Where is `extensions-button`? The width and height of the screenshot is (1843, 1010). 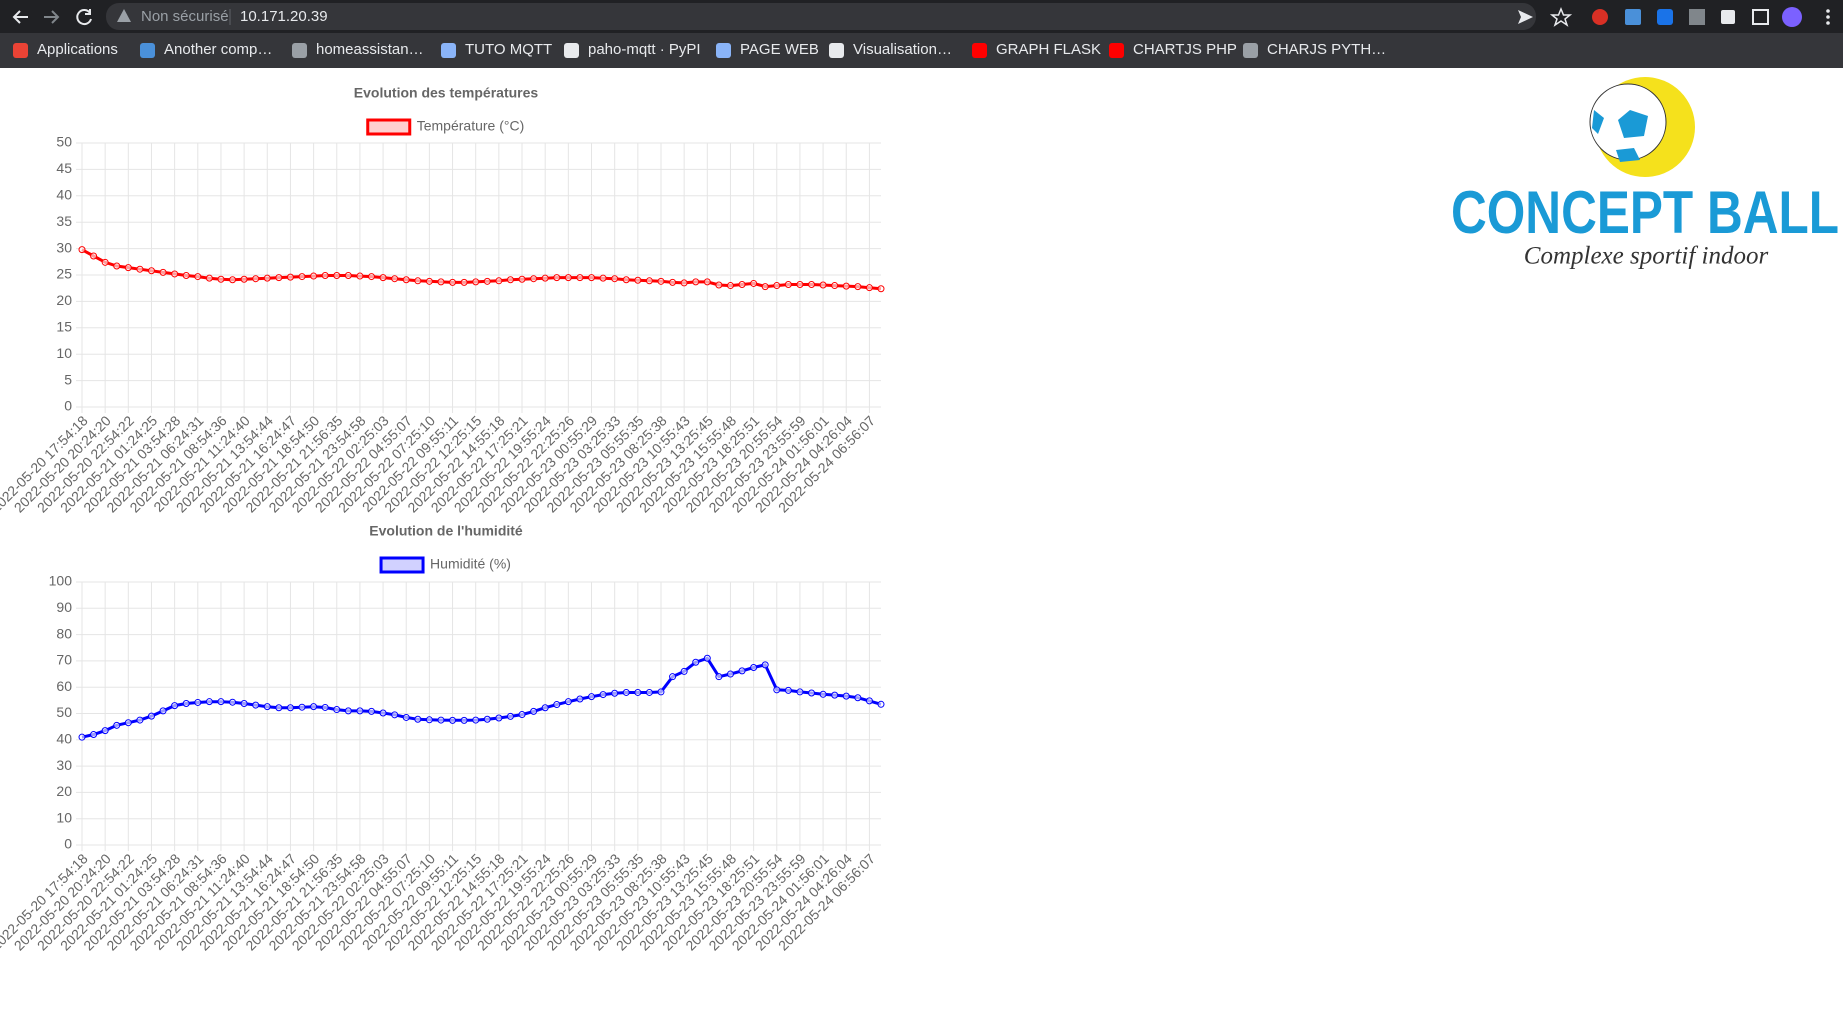 extensions-button is located at coordinates (1728, 17).